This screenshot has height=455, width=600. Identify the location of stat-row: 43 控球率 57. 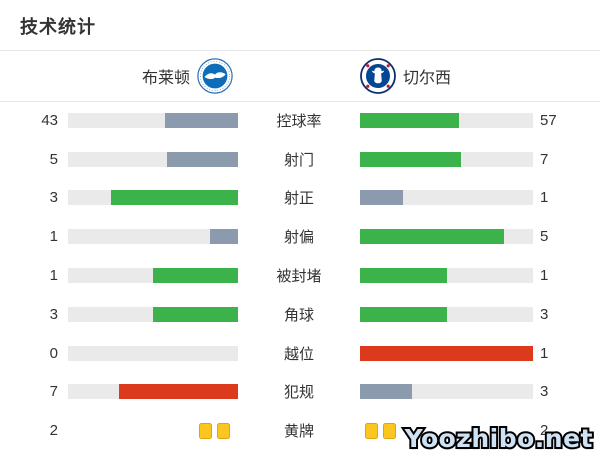
(300, 120).